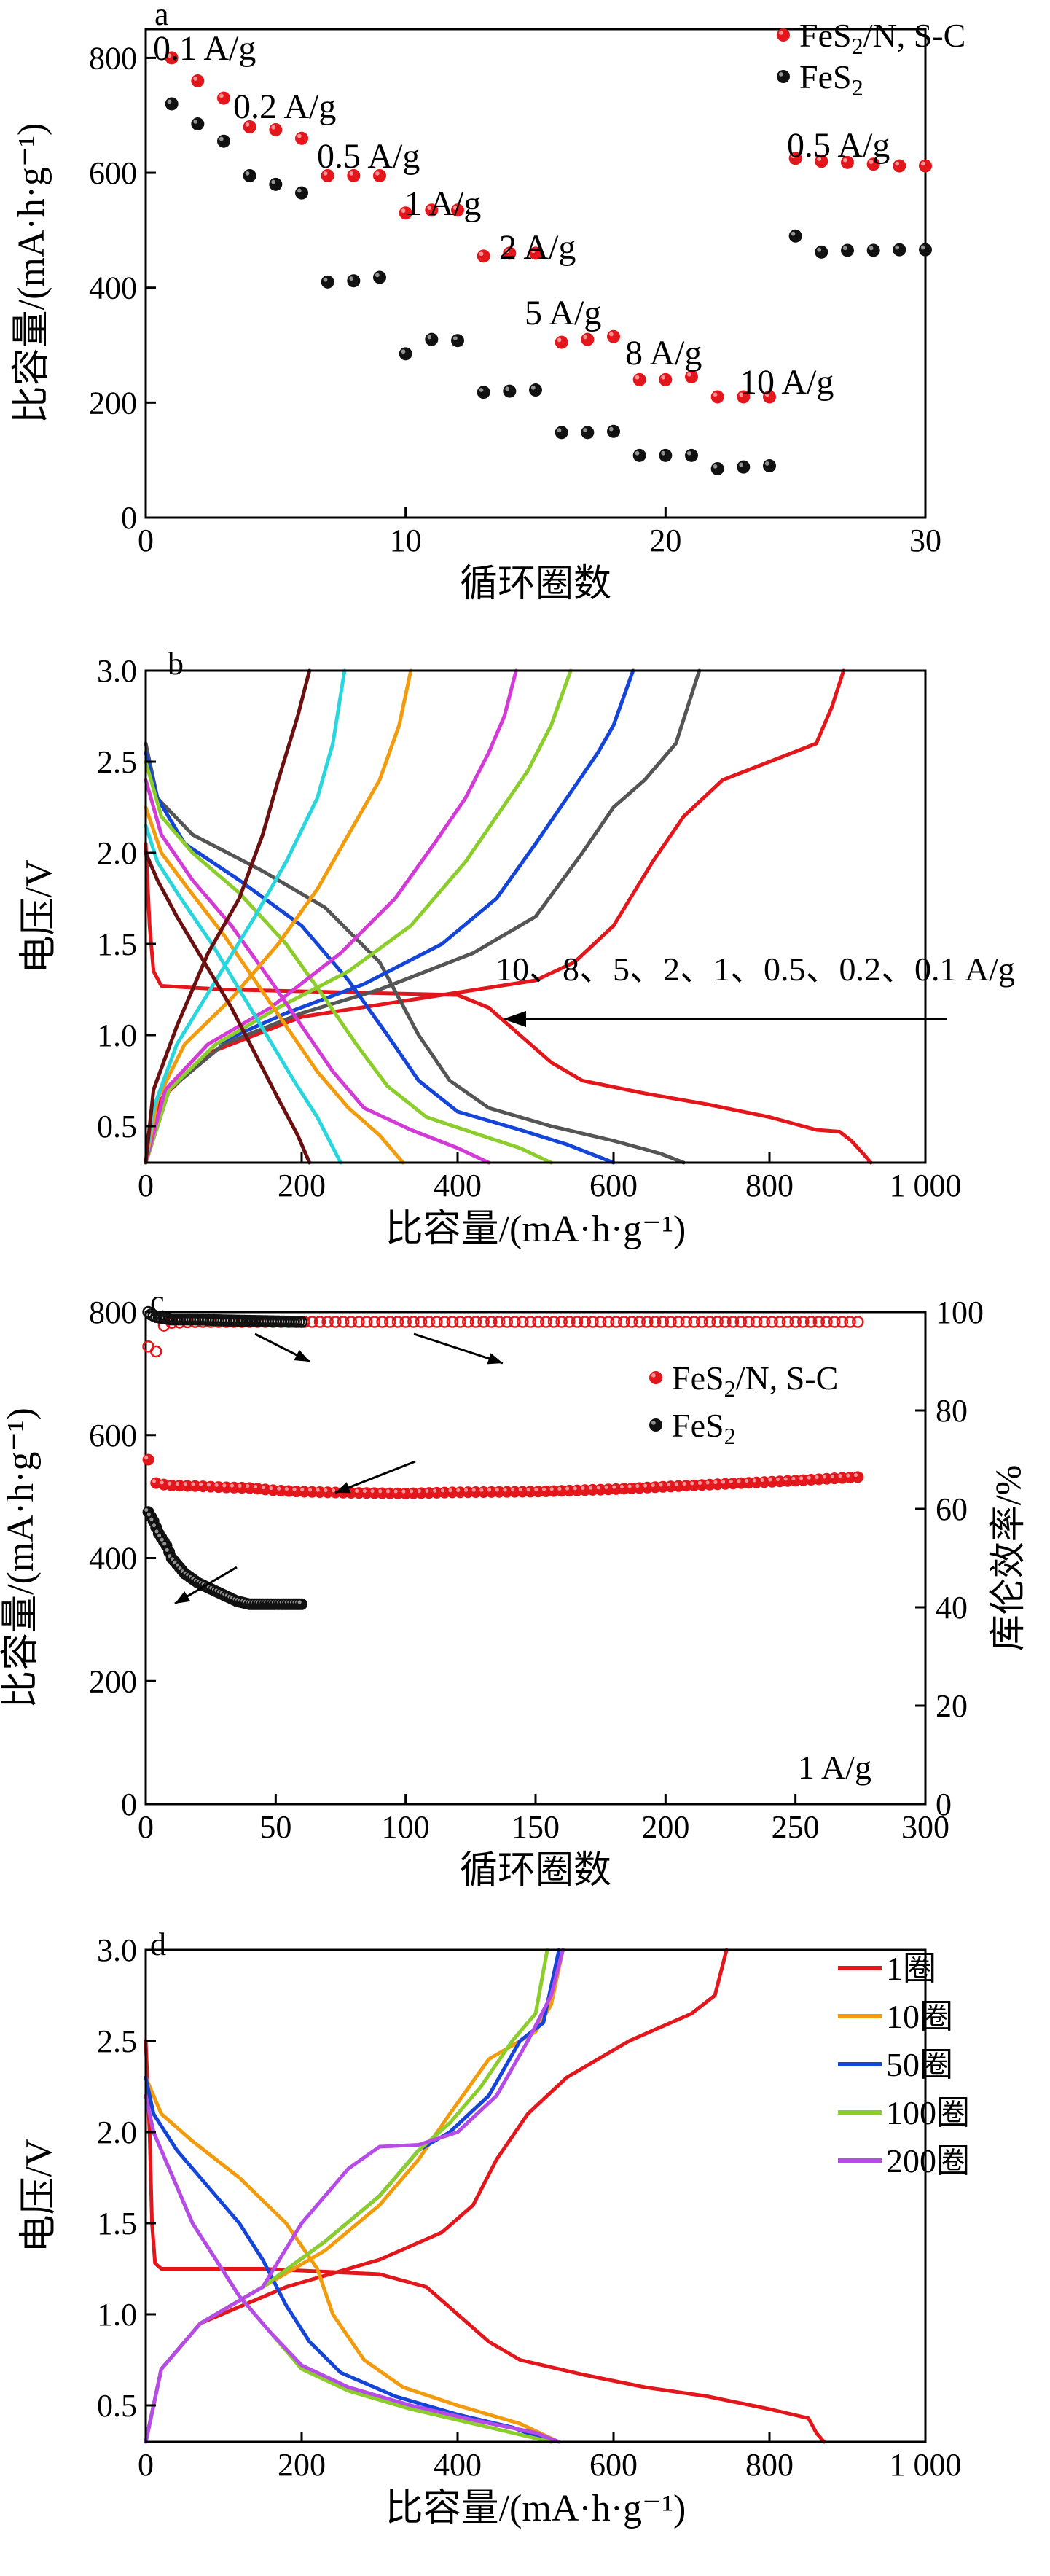 The height and width of the screenshot is (2576, 1050). What do you see at coordinates (537, 247) in the screenshot?
I see `rate-annotation: 2 A/g` at bounding box center [537, 247].